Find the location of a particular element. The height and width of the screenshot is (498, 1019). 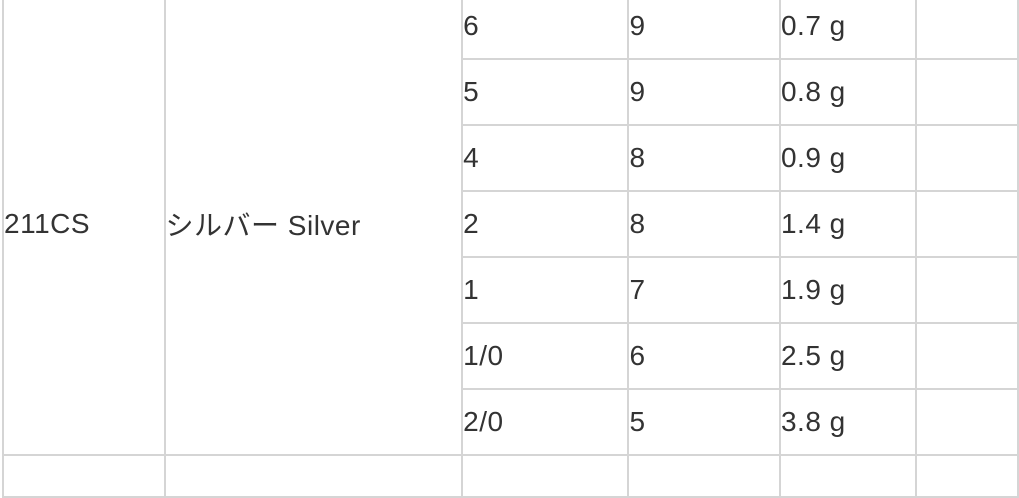

quantity-cell: 7 is located at coordinates (704, 290).